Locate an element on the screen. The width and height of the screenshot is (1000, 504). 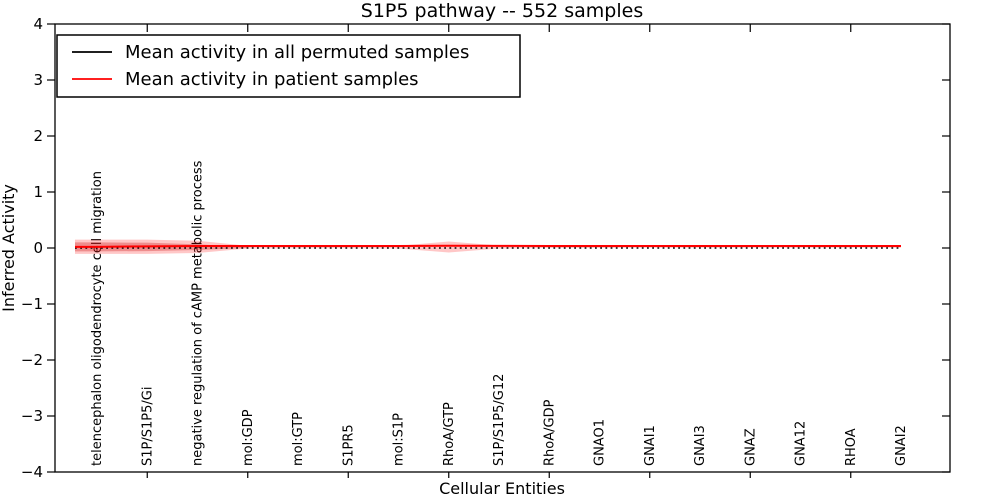
y-tick-label: −2 is located at coordinates (32, 360).